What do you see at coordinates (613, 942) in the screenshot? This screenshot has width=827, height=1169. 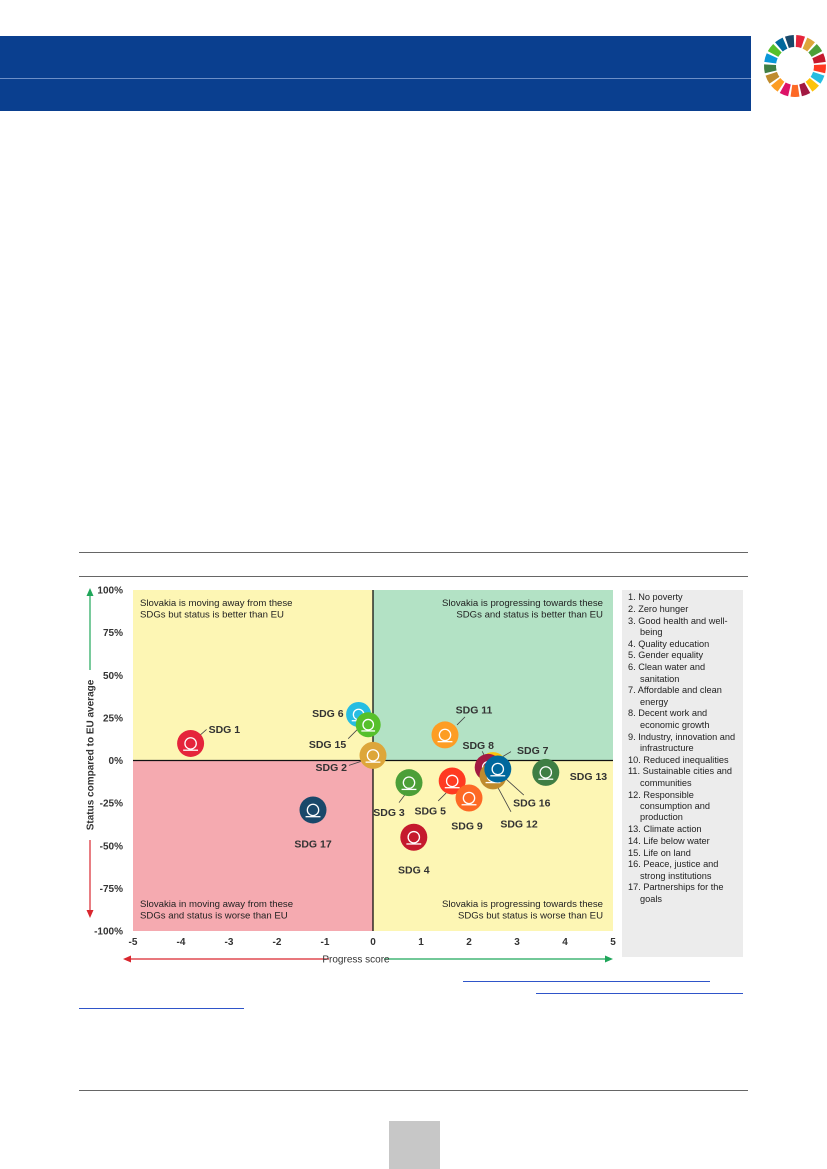 I see `x-tick-label: 5` at bounding box center [613, 942].